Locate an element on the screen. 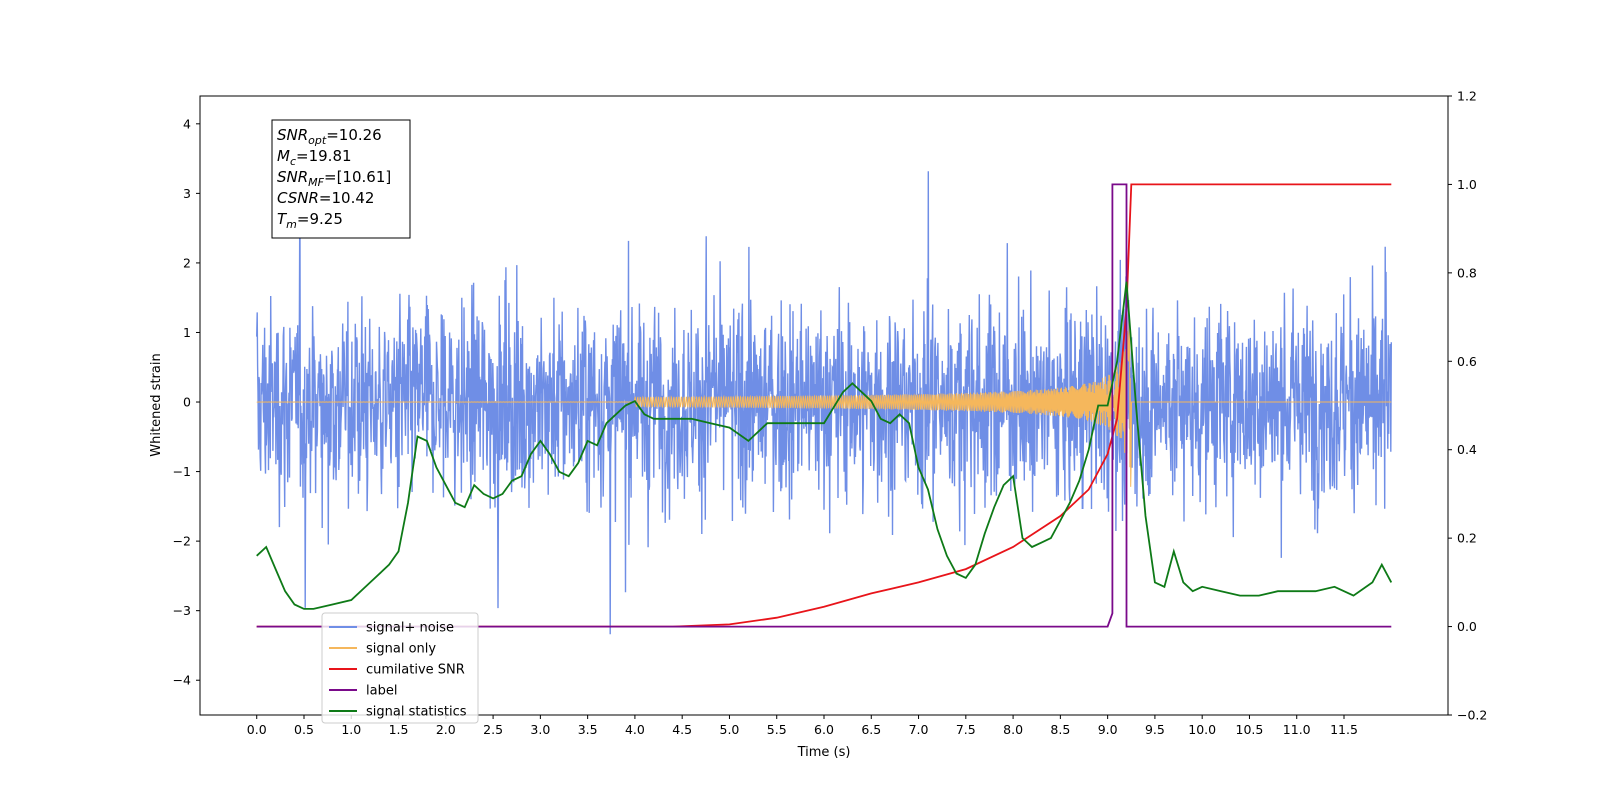  annotation-line: Tm=9.25 is located at coordinates (310, 220).